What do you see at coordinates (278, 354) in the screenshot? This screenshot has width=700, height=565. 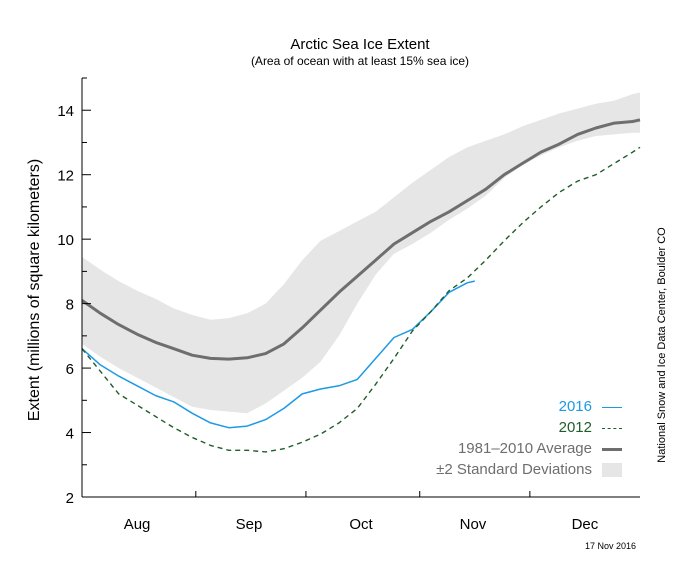 I see `series-line-2016` at bounding box center [278, 354].